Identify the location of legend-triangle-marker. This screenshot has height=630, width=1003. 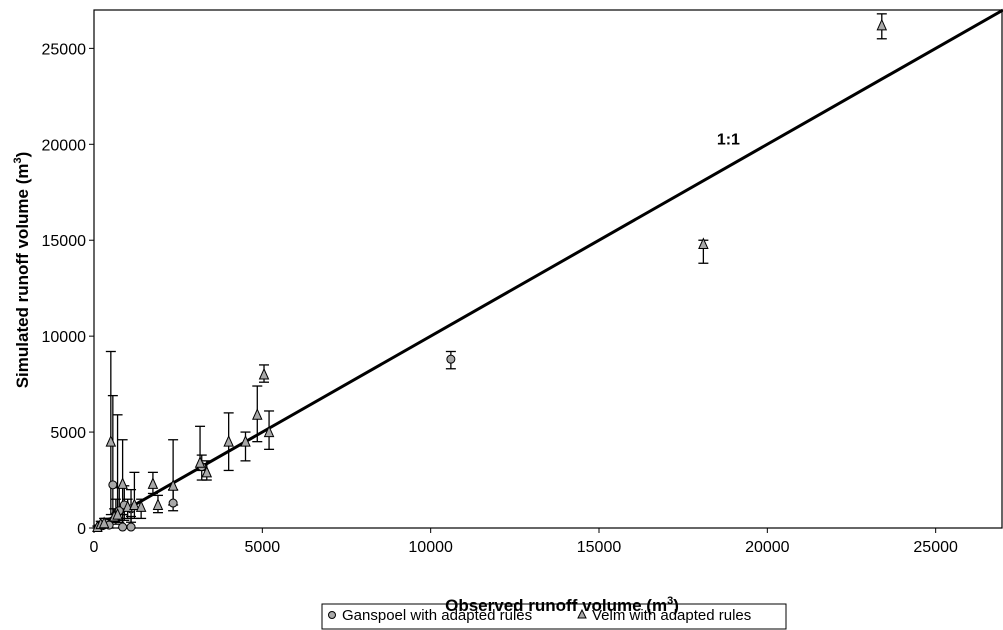
(582, 613).